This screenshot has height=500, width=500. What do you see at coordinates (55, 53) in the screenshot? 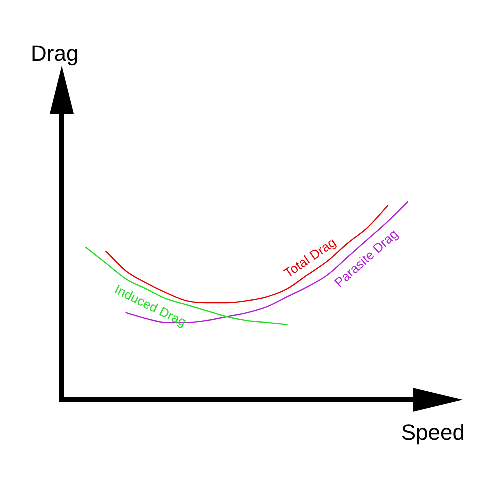
I see `text: Drag` at bounding box center [55, 53].